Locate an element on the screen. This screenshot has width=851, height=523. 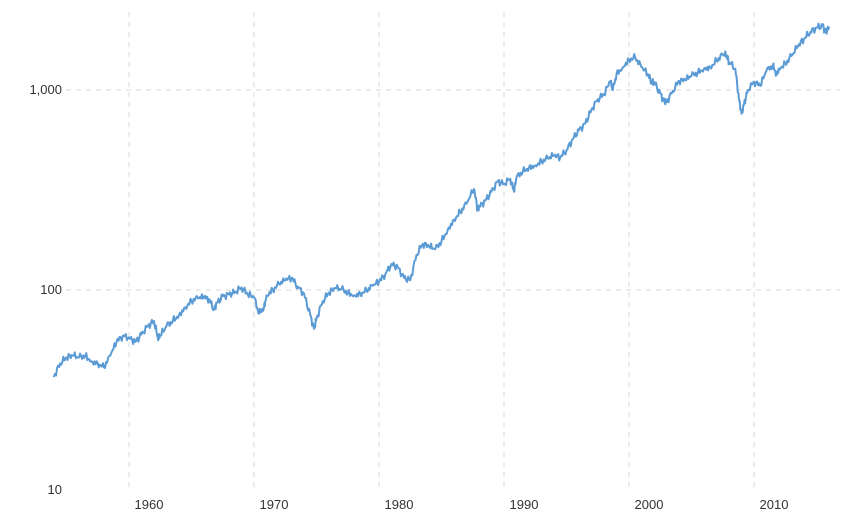
y-tick-label: 10 is located at coordinates (55, 489).